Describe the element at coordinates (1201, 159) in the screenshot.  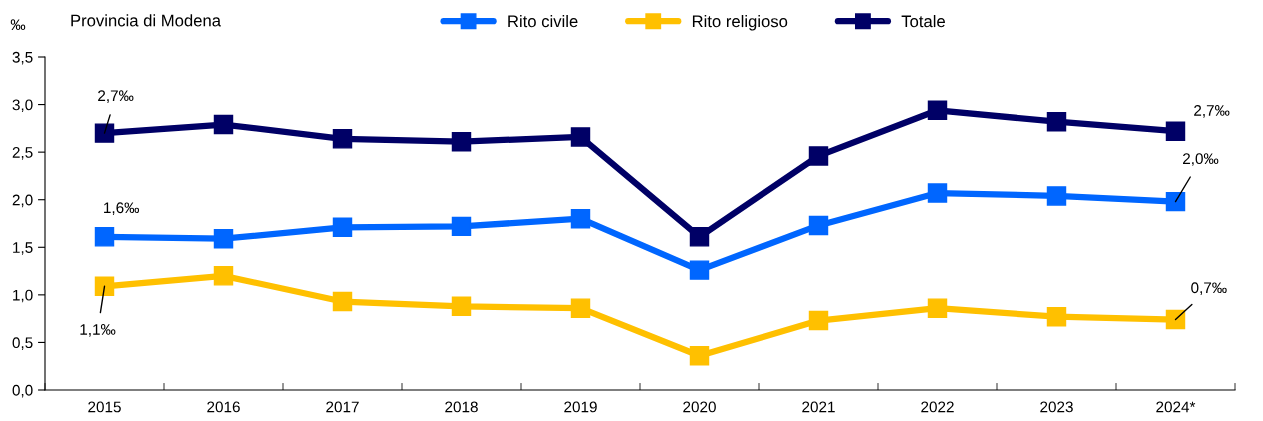
I see `annotation: 2,0‰` at that location.